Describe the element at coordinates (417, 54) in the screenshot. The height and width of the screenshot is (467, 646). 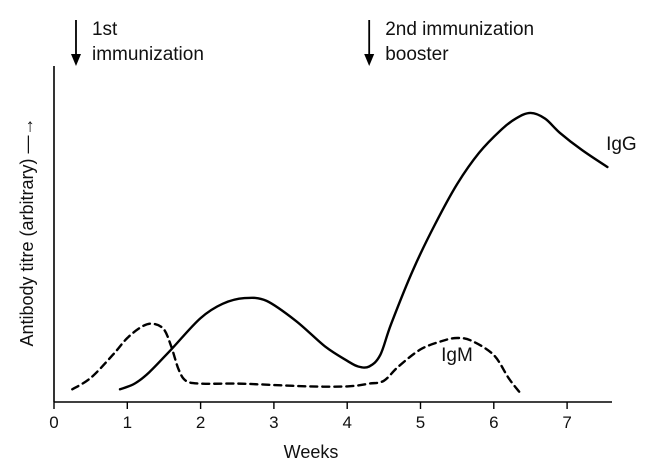
I see `immunization-label-second: booster` at that location.